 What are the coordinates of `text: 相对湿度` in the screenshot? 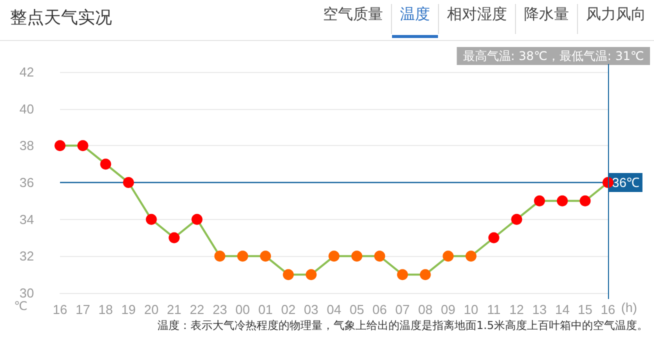 It's located at (476, 19).